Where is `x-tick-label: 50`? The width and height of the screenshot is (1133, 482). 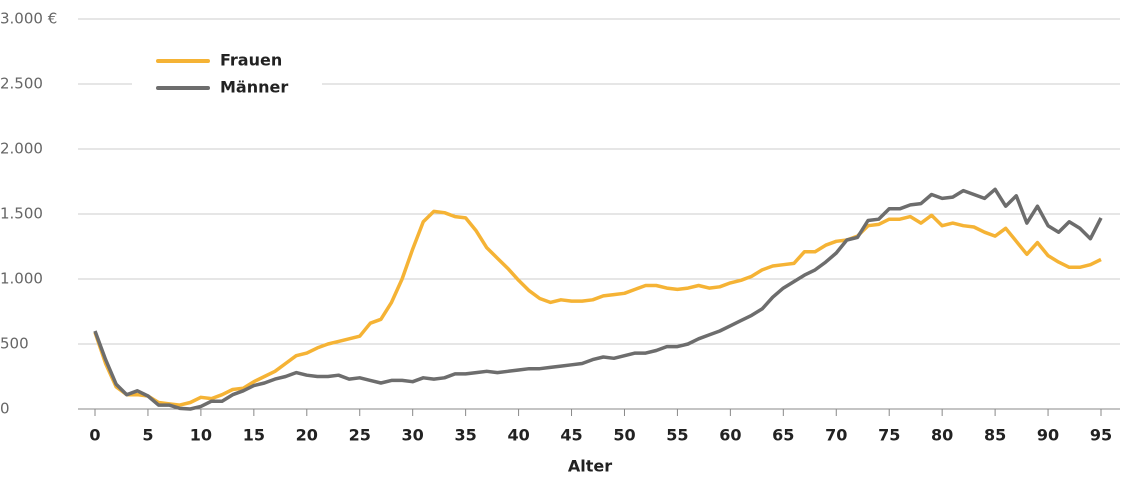
x-tick-label: 50 is located at coordinates (624, 435).